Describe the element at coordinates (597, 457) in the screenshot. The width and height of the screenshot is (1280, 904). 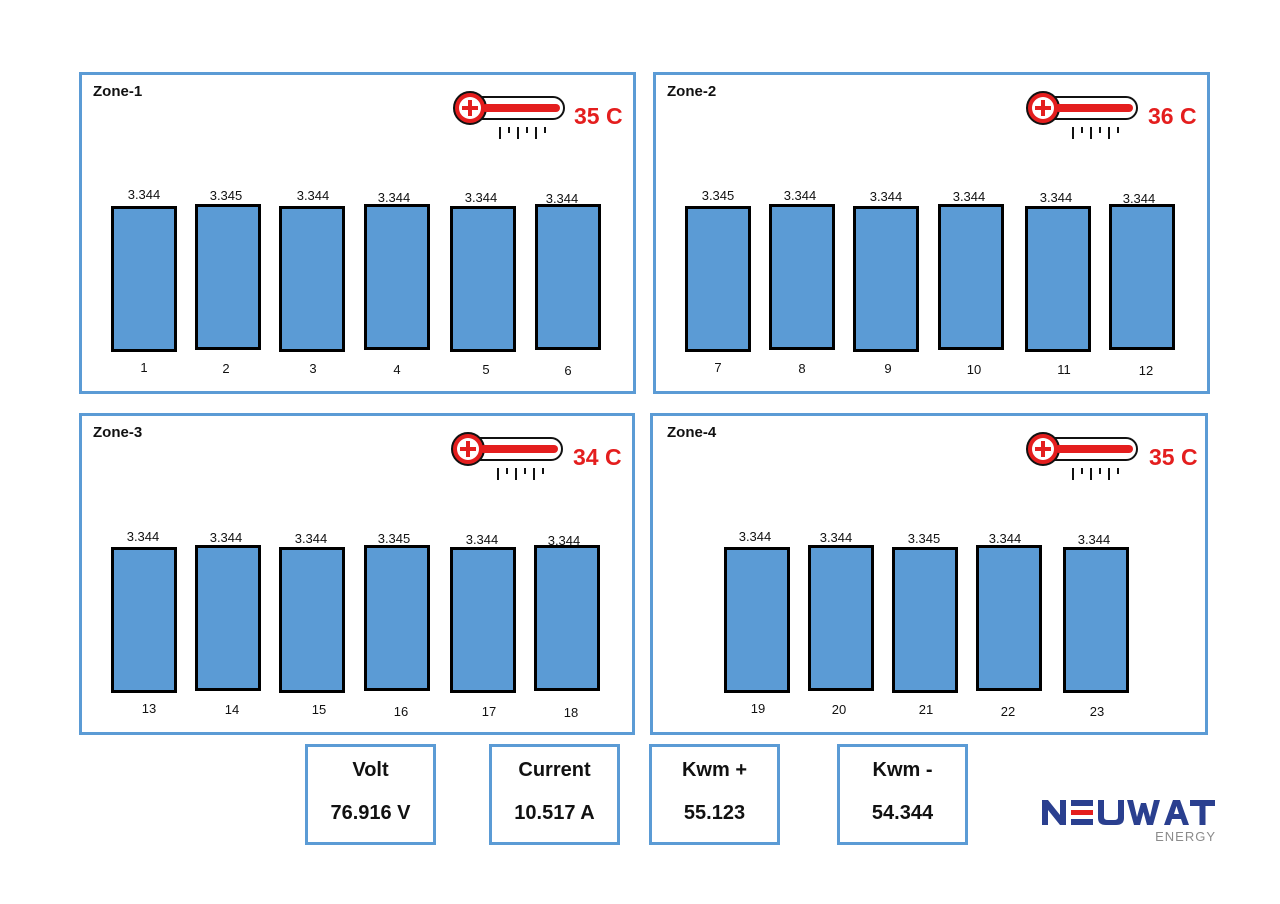
I see `zone-temperature: 34 C` at that location.